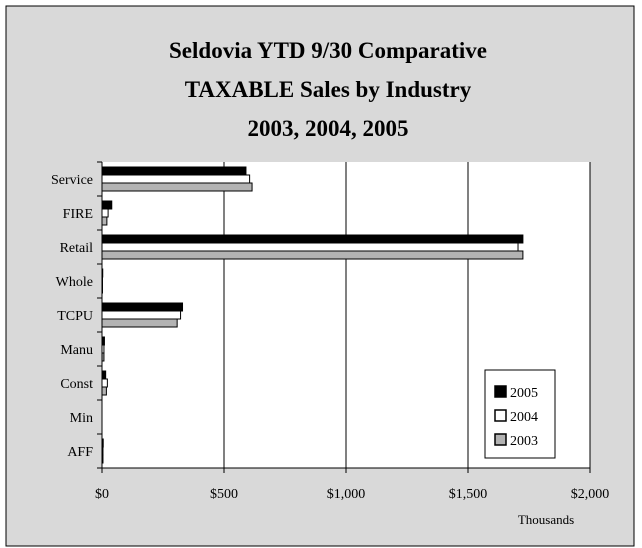  Describe the element at coordinates (328, 89) in the screenshot. I see `chart-title-line-2: TAXABLE Sales by Industry` at that location.